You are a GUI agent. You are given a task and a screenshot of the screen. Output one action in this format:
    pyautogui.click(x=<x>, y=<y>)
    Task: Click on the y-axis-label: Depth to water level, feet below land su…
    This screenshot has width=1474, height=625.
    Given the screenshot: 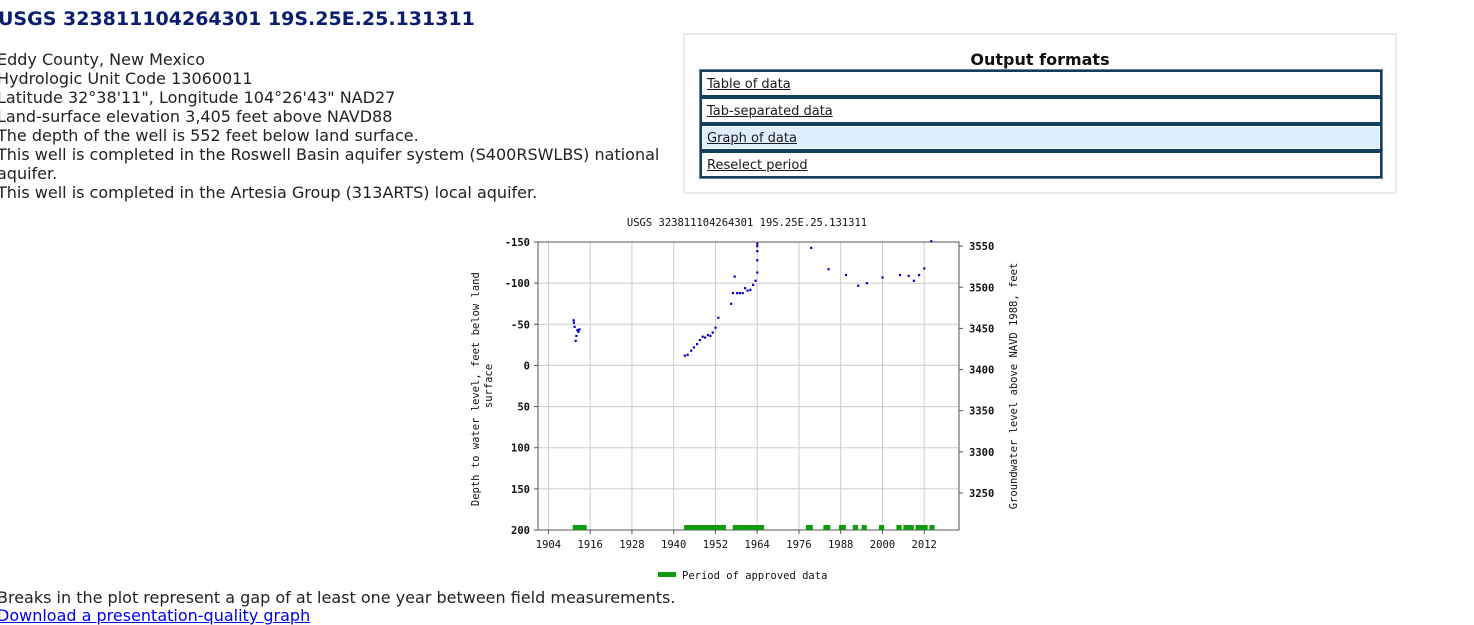 What is the action you would take?
    pyautogui.click(x=482, y=386)
    